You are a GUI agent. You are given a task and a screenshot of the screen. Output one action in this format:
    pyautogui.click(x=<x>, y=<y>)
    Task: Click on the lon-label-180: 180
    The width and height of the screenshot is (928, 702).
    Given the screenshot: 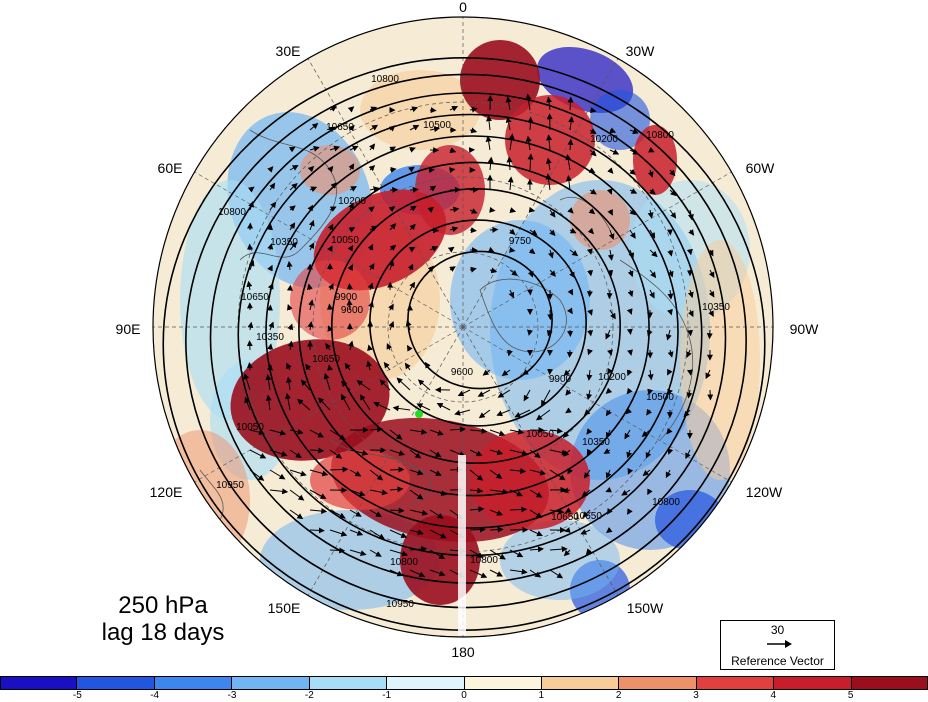 What is the action you would take?
    pyautogui.click(x=463, y=652)
    